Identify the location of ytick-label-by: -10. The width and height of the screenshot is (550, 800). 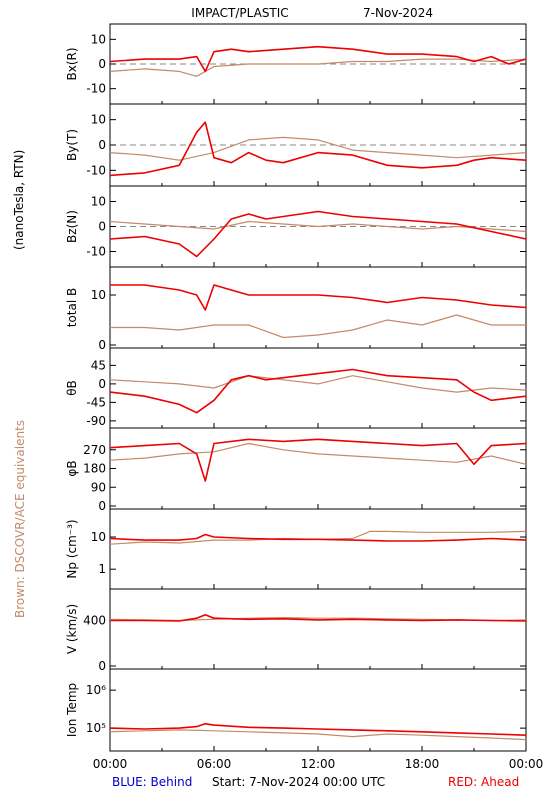
(96, 170).